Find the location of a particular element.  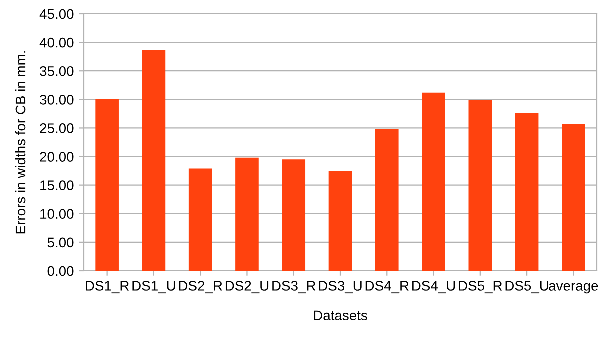

x-tick-label: DS1_R is located at coordinates (108, 287).